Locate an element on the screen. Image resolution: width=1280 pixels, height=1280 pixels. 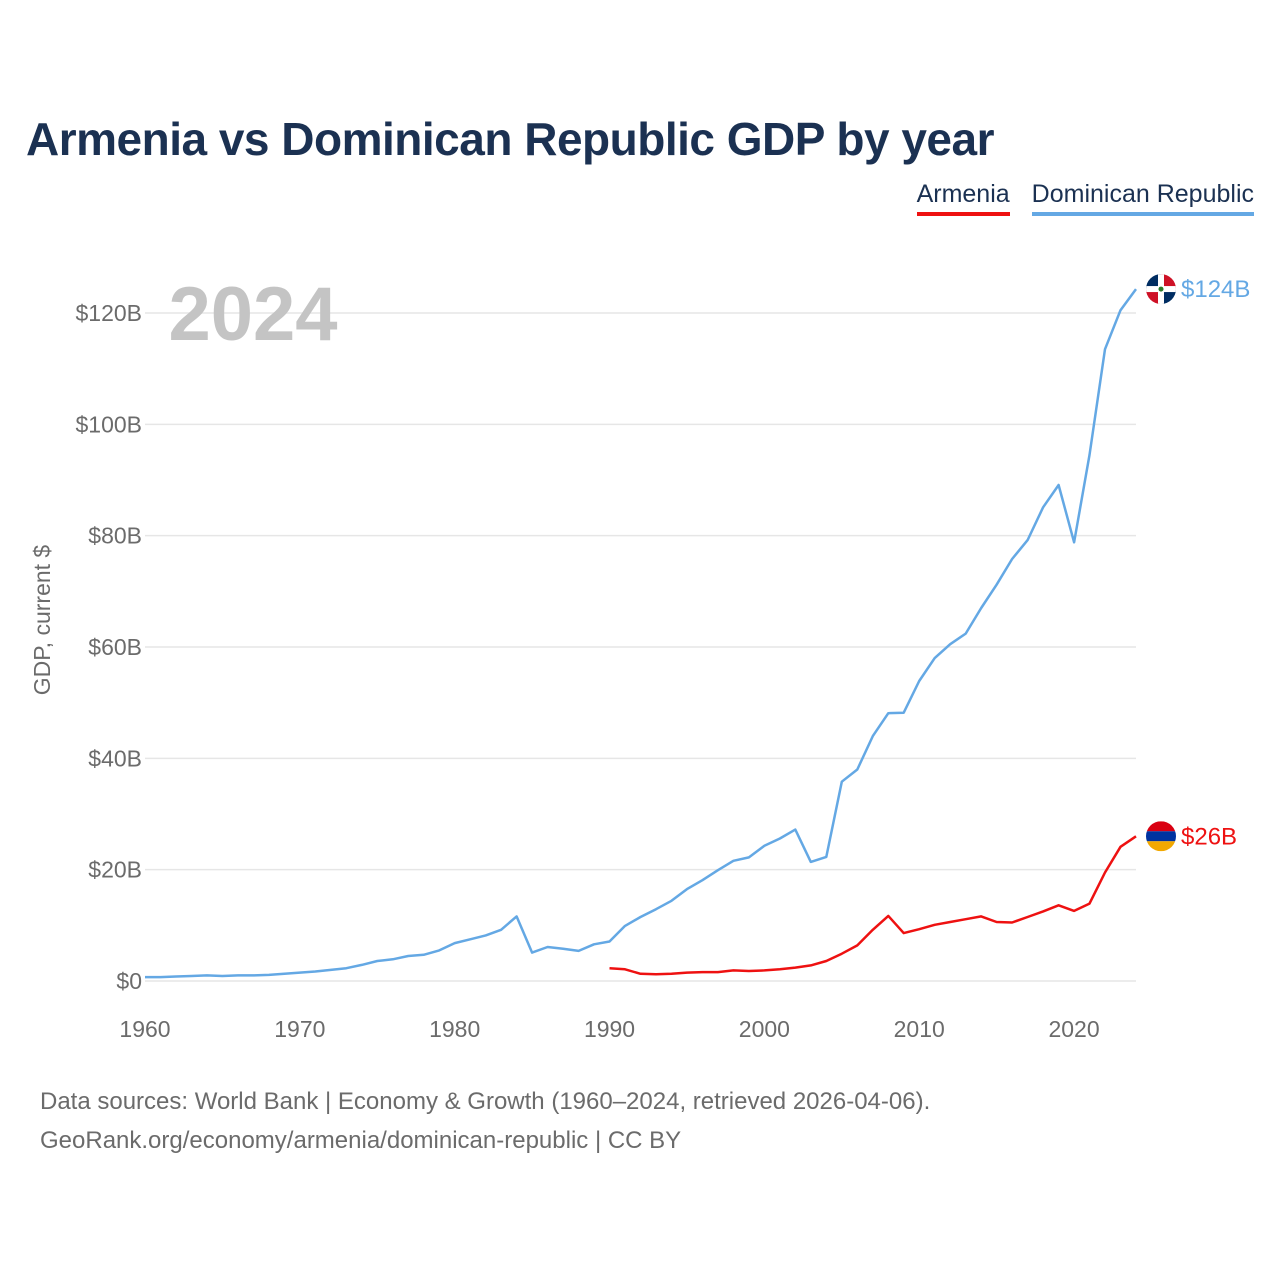
series-line-armenia is located at coordinates (873, 905).